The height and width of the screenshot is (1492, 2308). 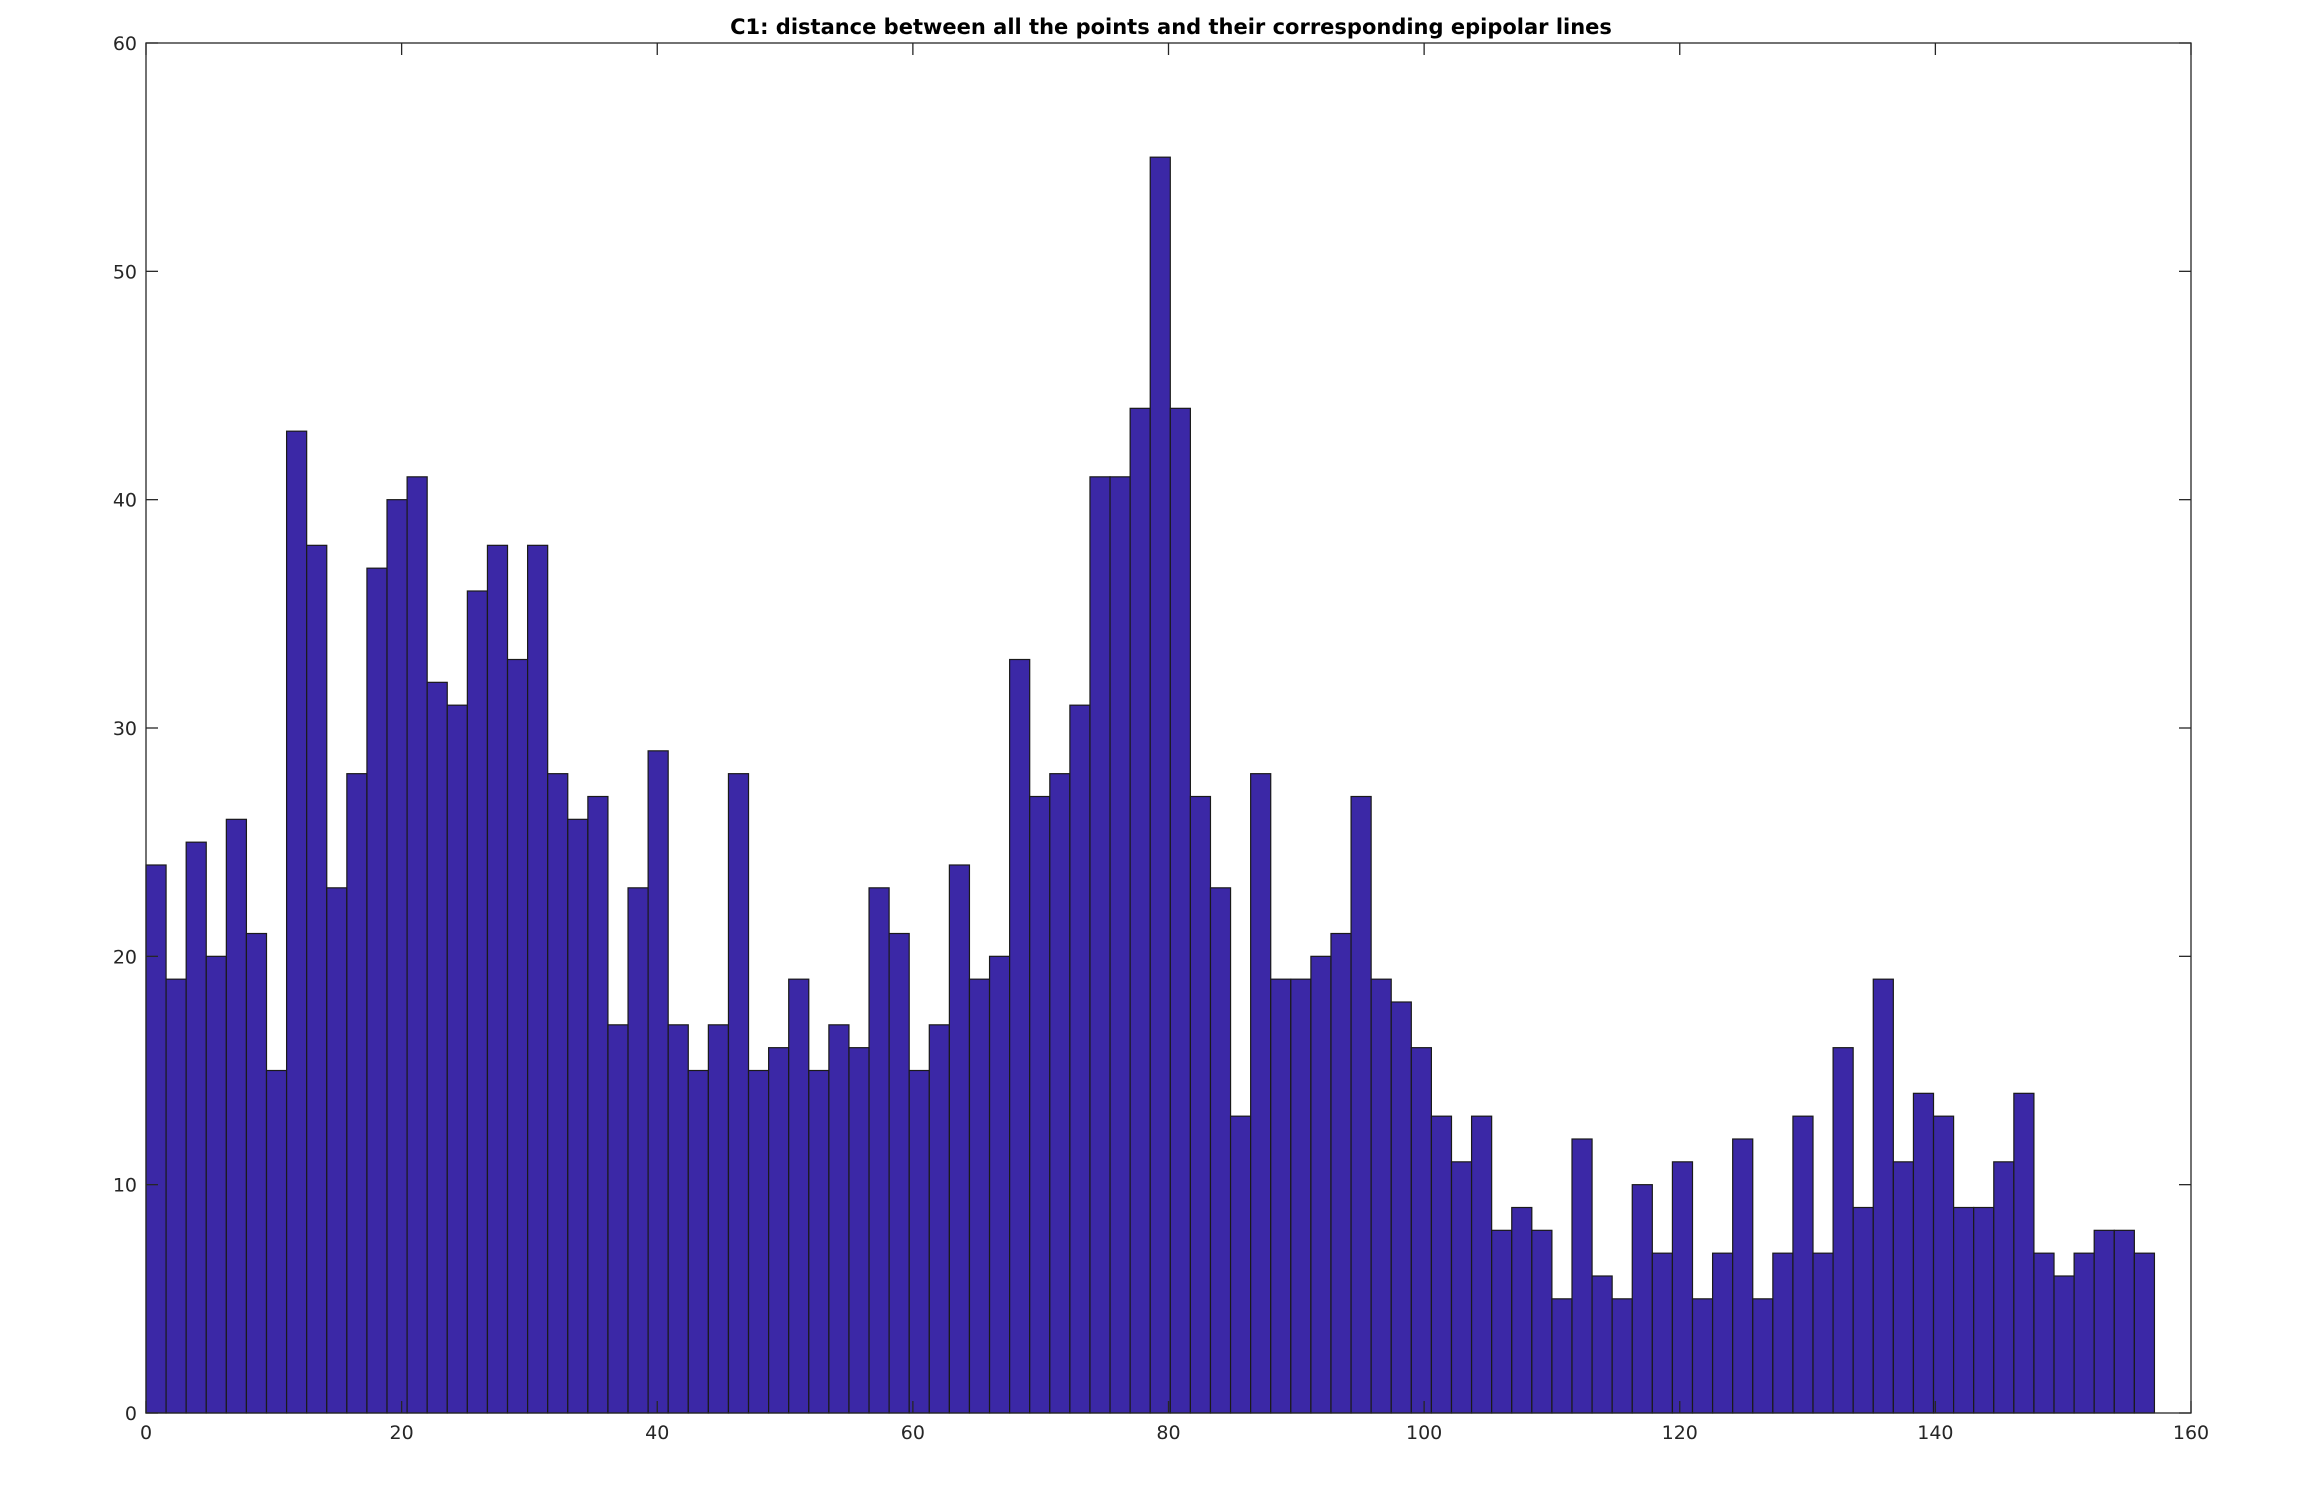 I want to click on x-tick-label: 20, so click(x=402, y=1433).